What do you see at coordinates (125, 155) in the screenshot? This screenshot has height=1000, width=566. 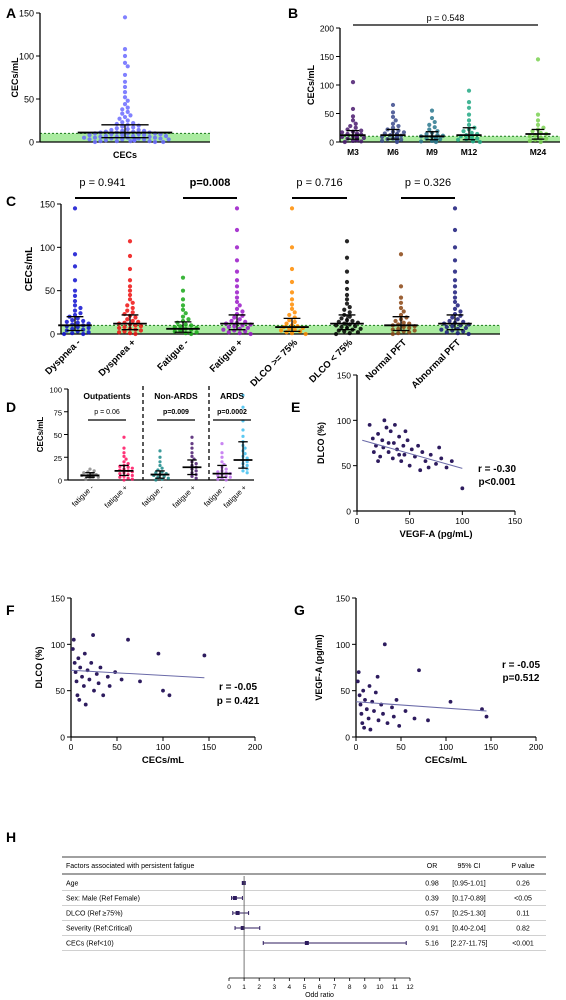 I see `x-tick-label: CECs` at bounding box center [125, 155].